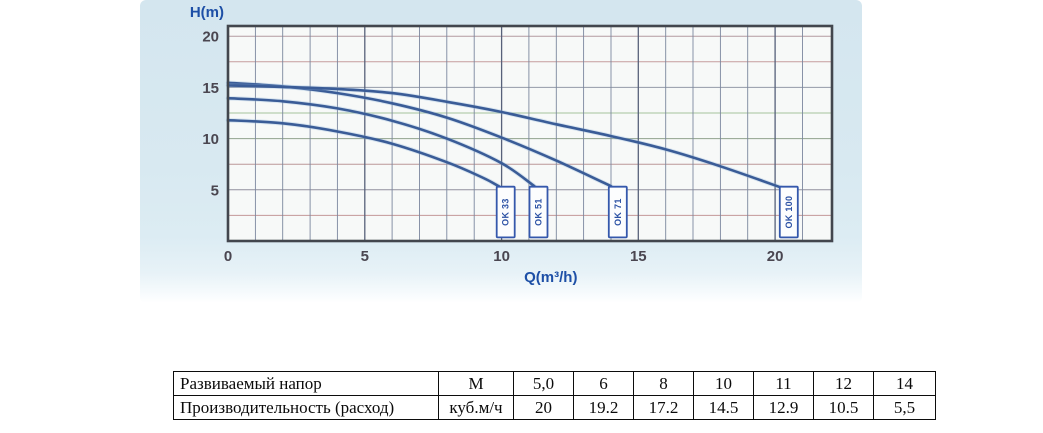 The image size is (1043, 433). What do you see at coordinates (775, 256) in the screenshot?
I see `x-tick-label: 20` at bounding box center [775, 256].